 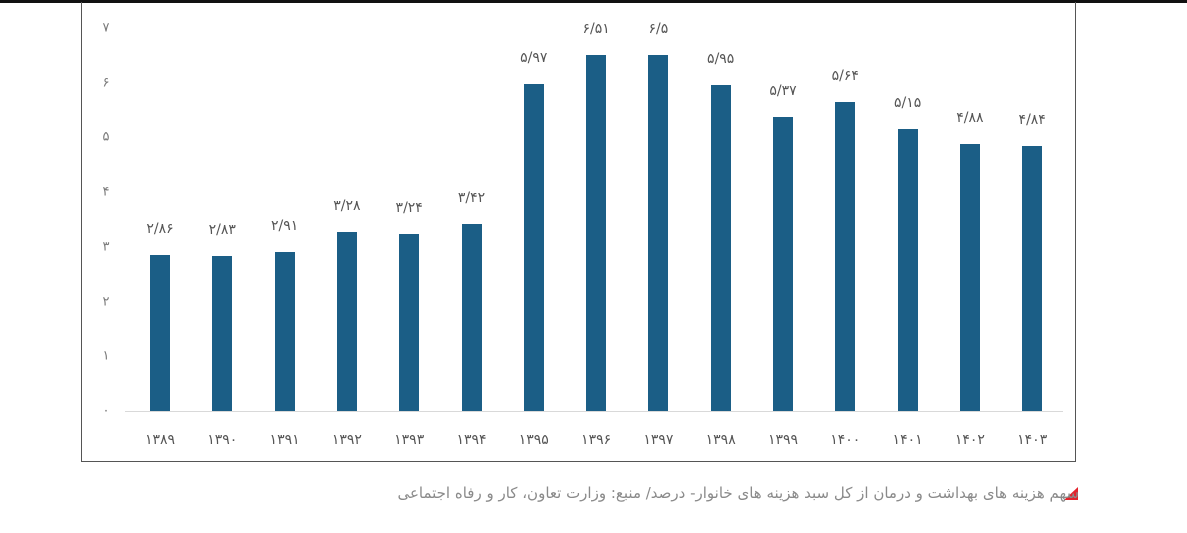 I want to click on y-tick-label: ۵, so click(x=106, y=137).